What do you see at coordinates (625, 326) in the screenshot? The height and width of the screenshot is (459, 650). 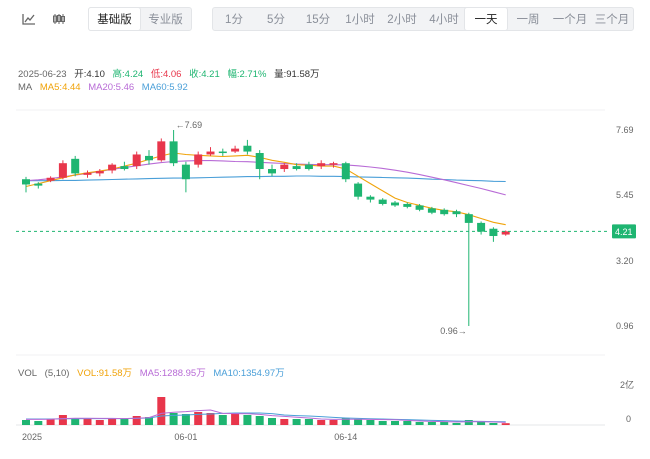 I see `price-axis-label: 0.96` at bounding box center [625, 326].